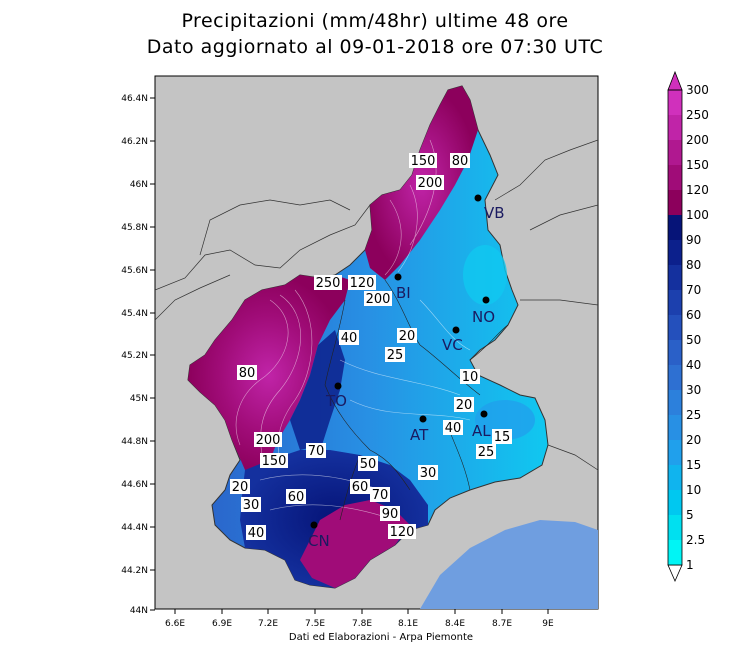 Image resolution: width=750 pixels, height=650 pixels. I want to click on legend-label: 2.5, so click(695, 540).